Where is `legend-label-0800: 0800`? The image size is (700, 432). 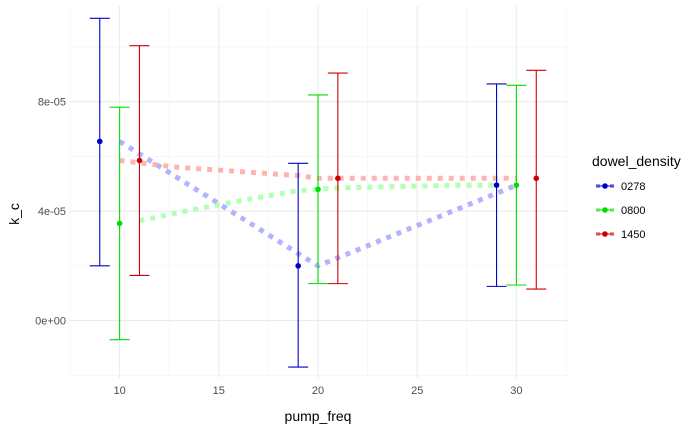 legend-label-0800: 0800 is located at coordinates (633, 211).